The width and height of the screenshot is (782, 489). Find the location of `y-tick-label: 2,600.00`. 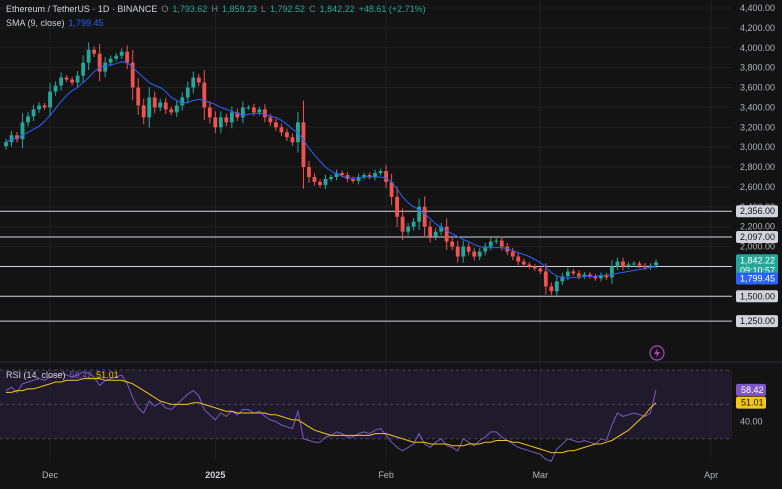

y-tick-label: 2,600.00 is located at coordinates (757, 187).